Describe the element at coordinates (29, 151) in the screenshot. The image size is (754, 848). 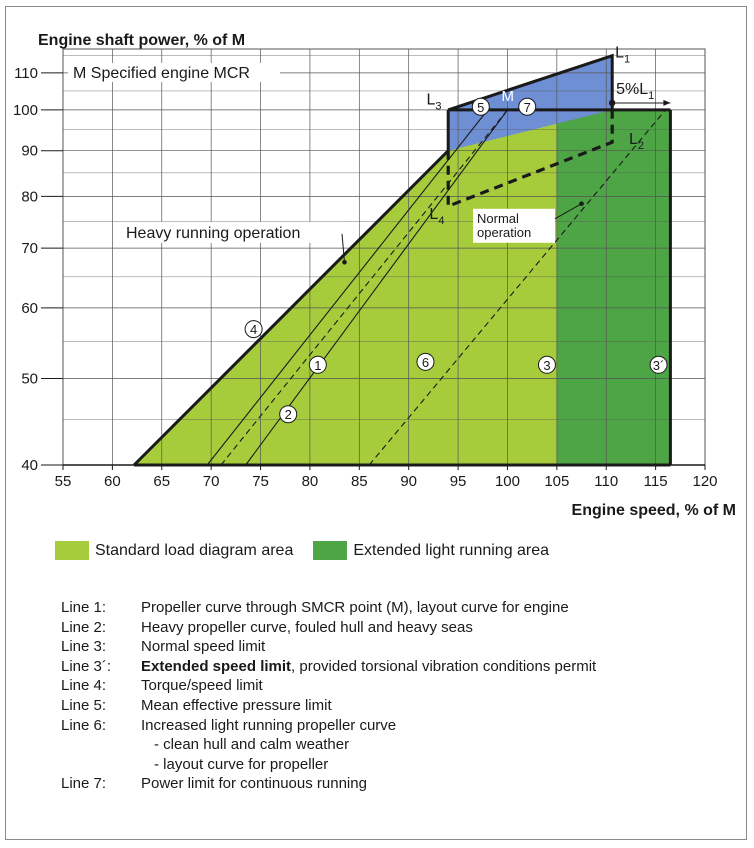
I see `y-tick-label: 90` at that location.